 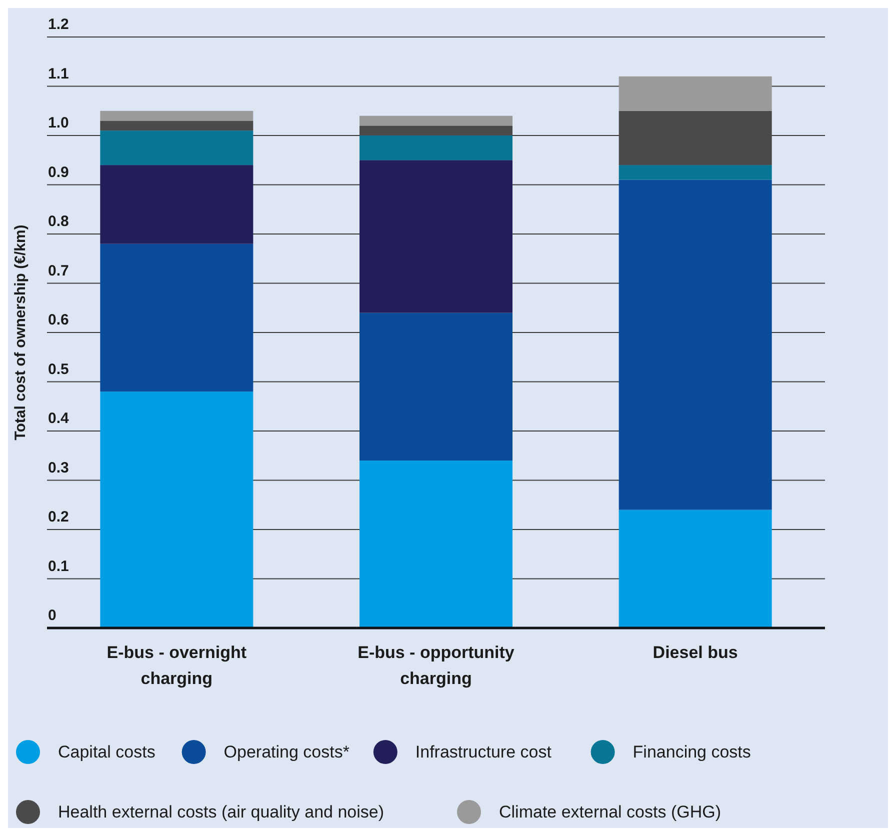 What do you see at coordinates (58, 172) in the screenshot?
I see `y-tick-label: 0.9` at bounding box center [58, 172].